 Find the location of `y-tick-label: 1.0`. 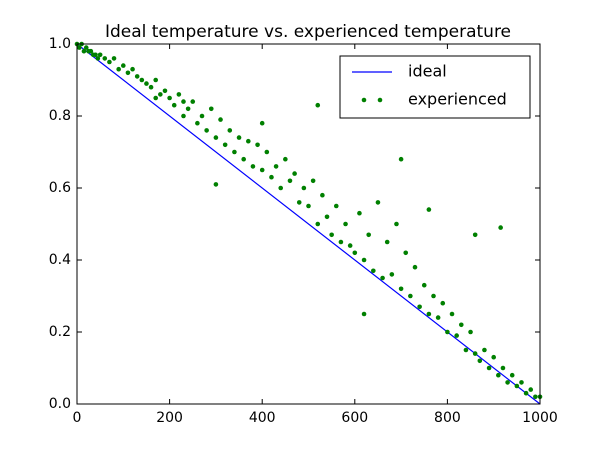

y-tick-label: 1.0 is located at coordinates (60, 44).